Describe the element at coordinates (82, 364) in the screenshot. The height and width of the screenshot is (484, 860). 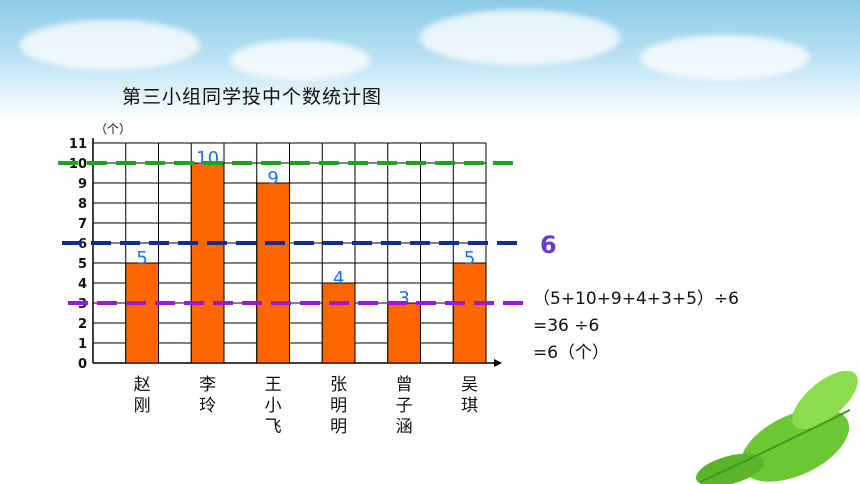
I see `y-tick-label: 0` at that location.